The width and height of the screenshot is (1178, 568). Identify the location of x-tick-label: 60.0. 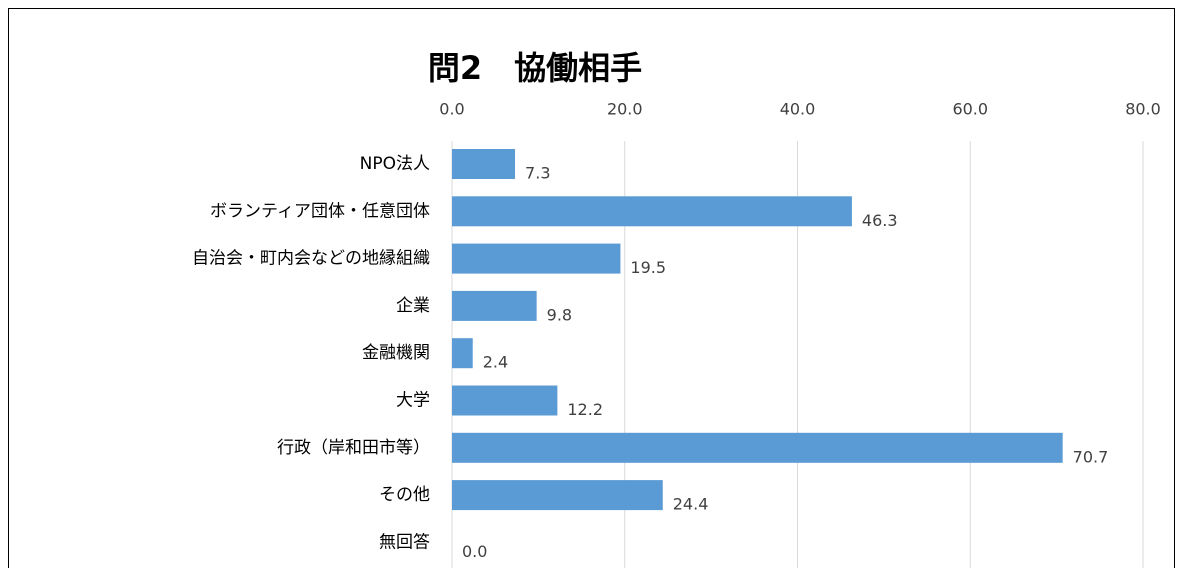
(970, 109).